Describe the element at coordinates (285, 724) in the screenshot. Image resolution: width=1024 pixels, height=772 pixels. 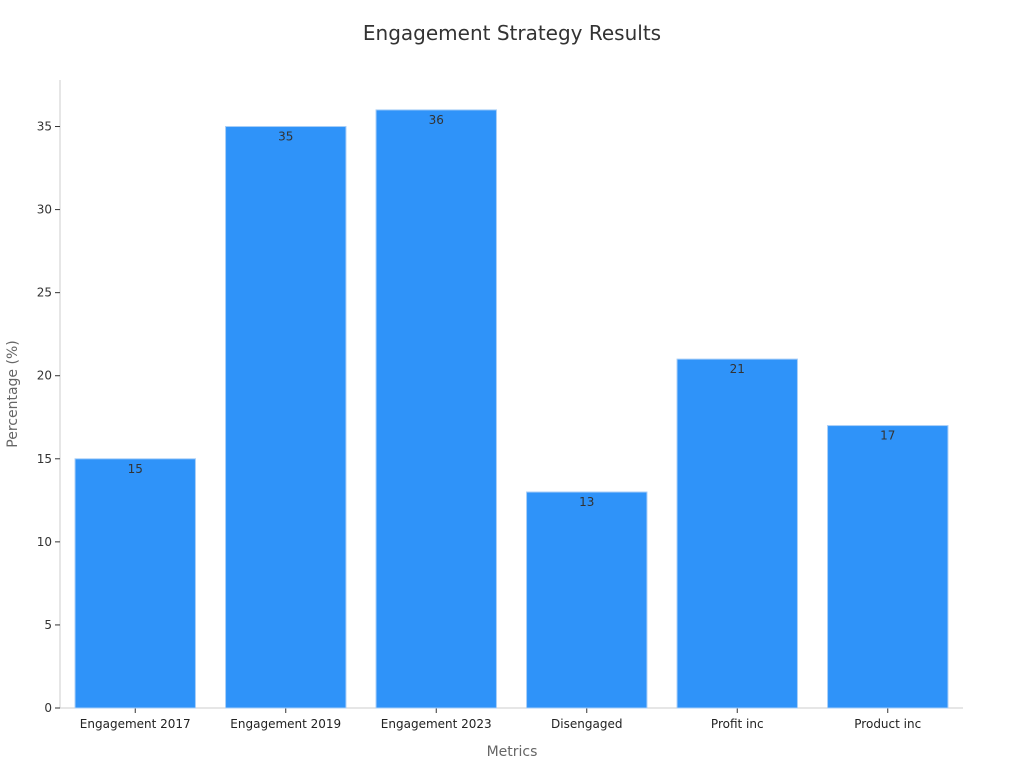
I see `x-tick-label: Engagement 2019` at that location.